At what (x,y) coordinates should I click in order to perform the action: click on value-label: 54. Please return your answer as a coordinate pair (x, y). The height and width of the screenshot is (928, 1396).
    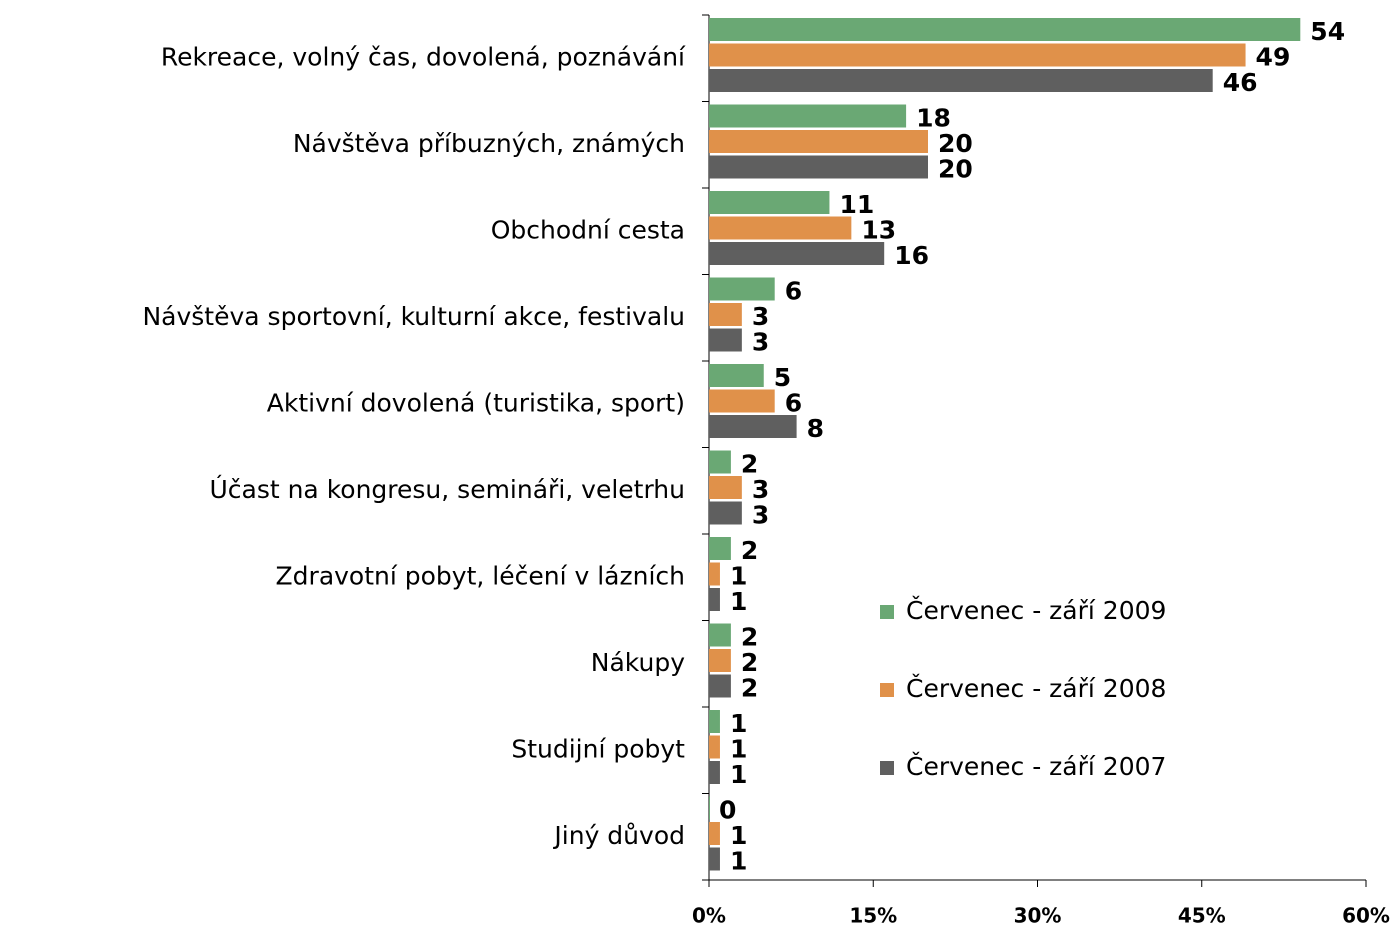
    Looking at the image, I should click on (1327, 31).